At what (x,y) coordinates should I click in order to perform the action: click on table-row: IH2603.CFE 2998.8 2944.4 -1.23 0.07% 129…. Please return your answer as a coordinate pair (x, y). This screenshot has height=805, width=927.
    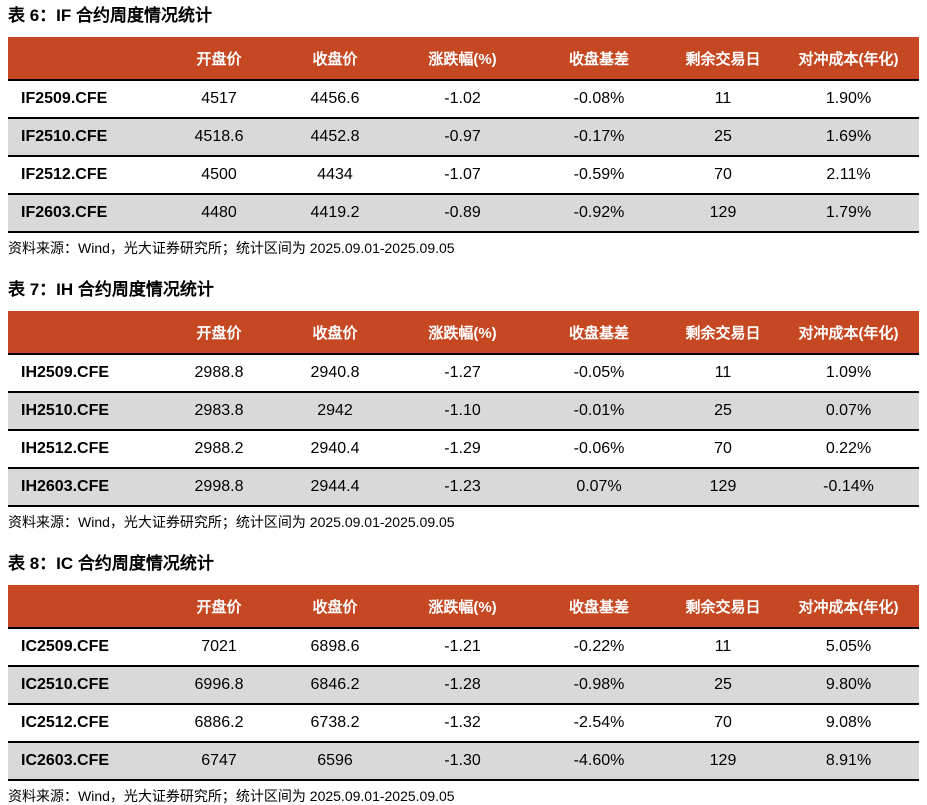
    Looking at the image, I should click on (463, 487).